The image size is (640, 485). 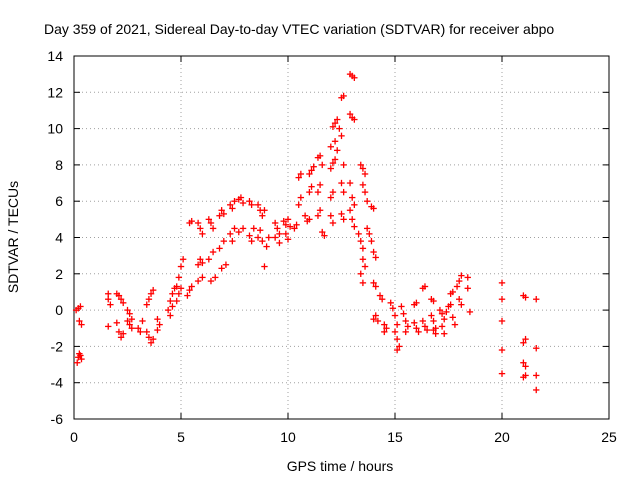 I want to click on y-tick-label: 8, so click(x=59, y=165).